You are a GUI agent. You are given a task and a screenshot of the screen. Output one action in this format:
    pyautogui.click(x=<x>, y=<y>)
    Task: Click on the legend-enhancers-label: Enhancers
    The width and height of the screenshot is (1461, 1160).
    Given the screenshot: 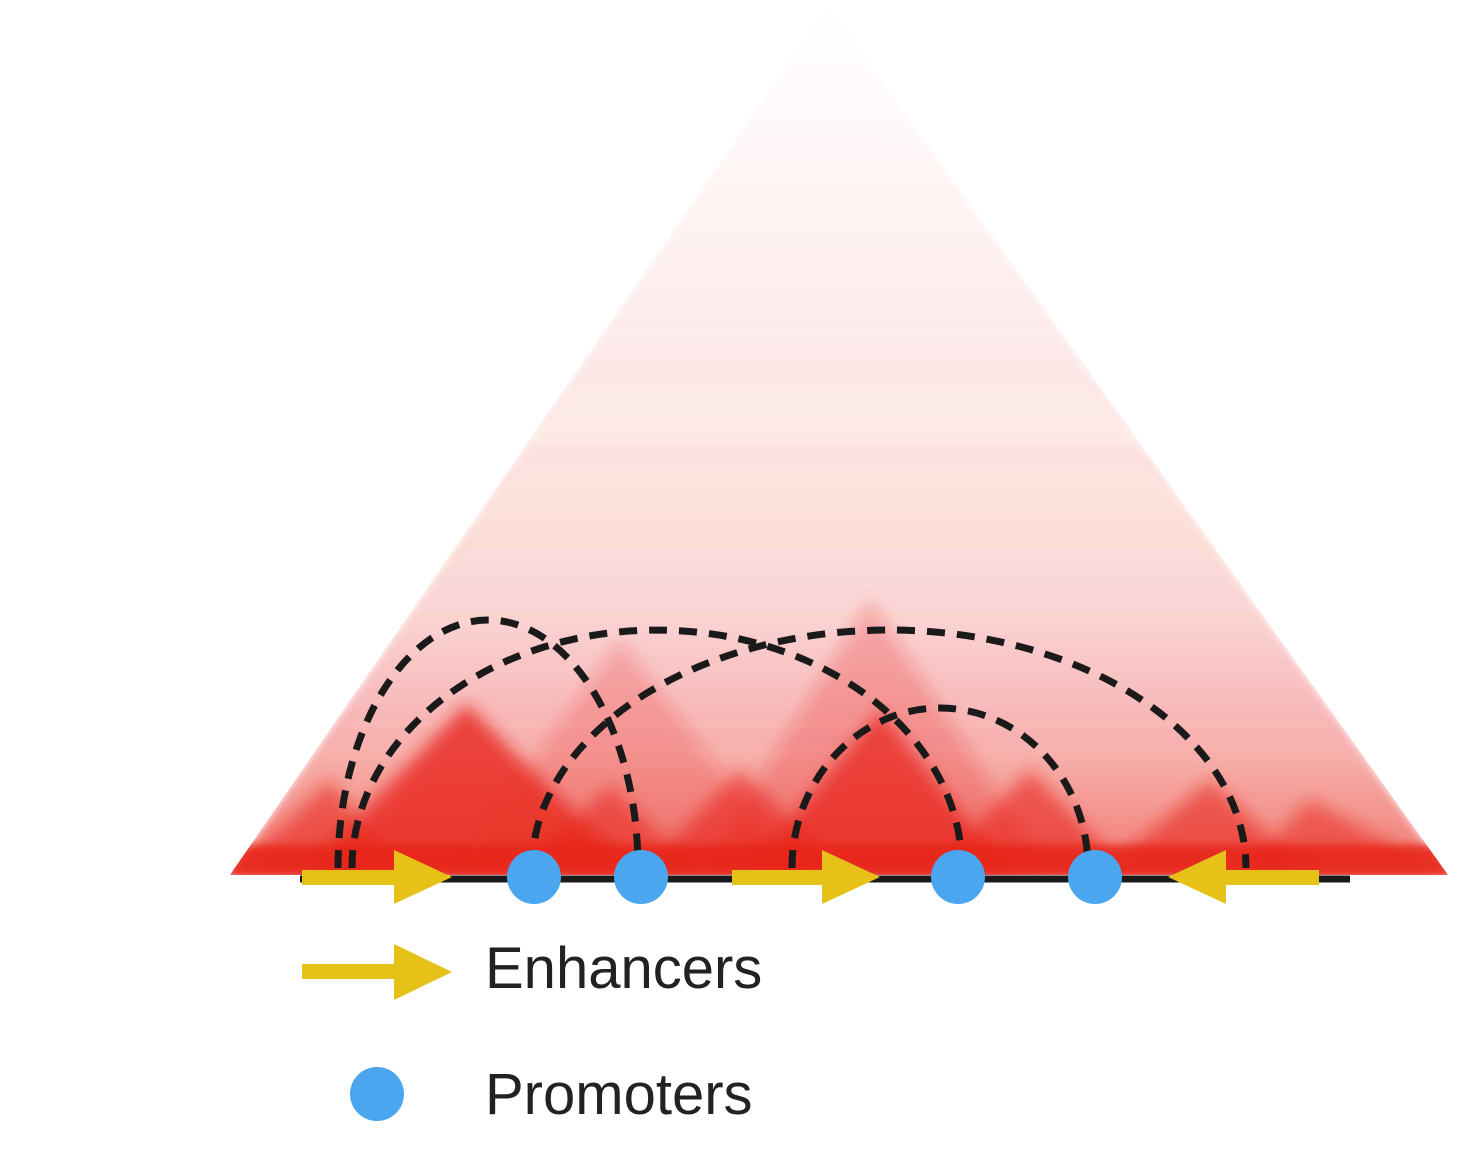 What is the action you would take?
    pyautogui.click(x=623, y=968)
    